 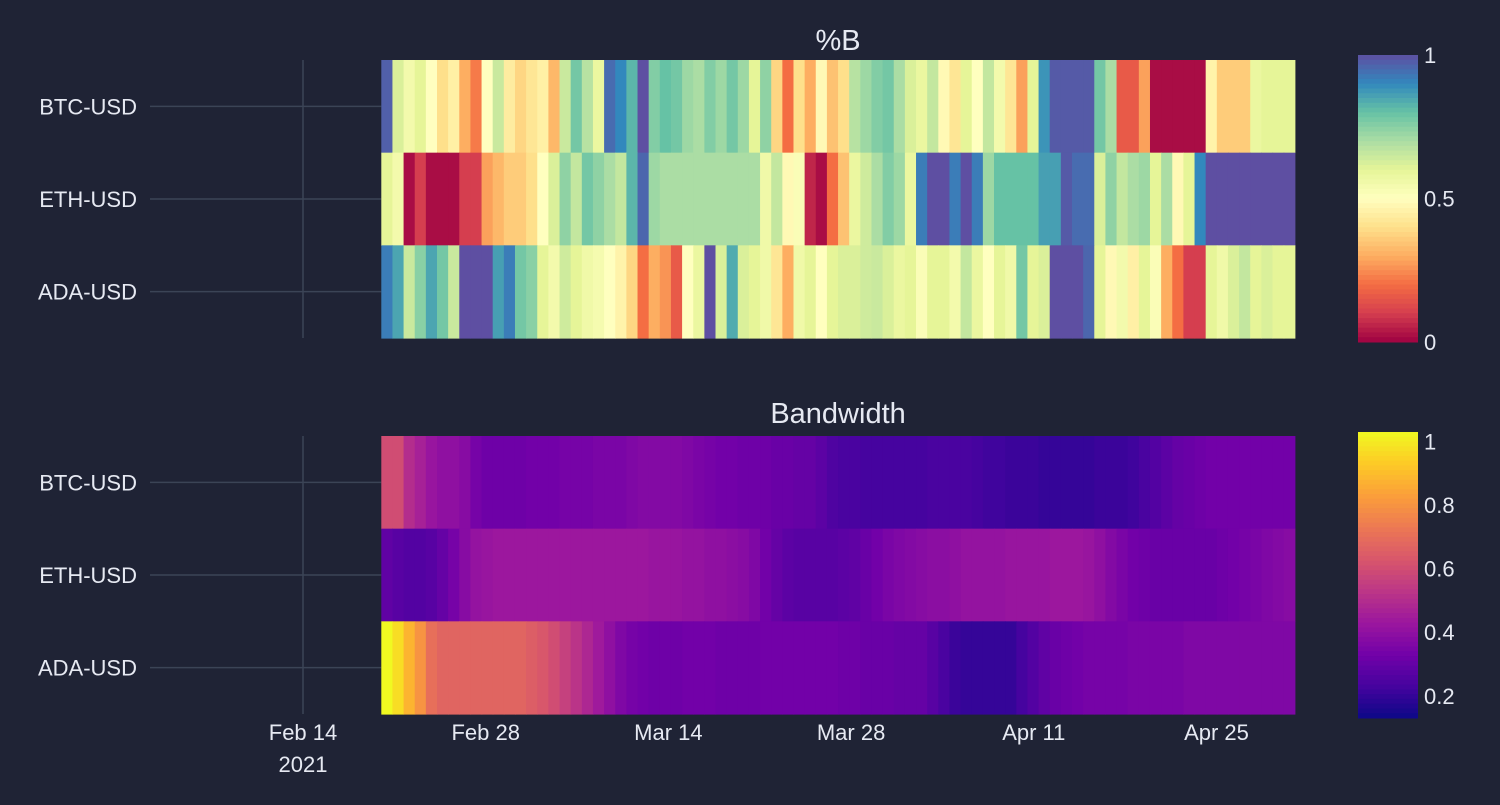 I want to click on x-tick-label: Feb 14, so click(x=303, y=732).